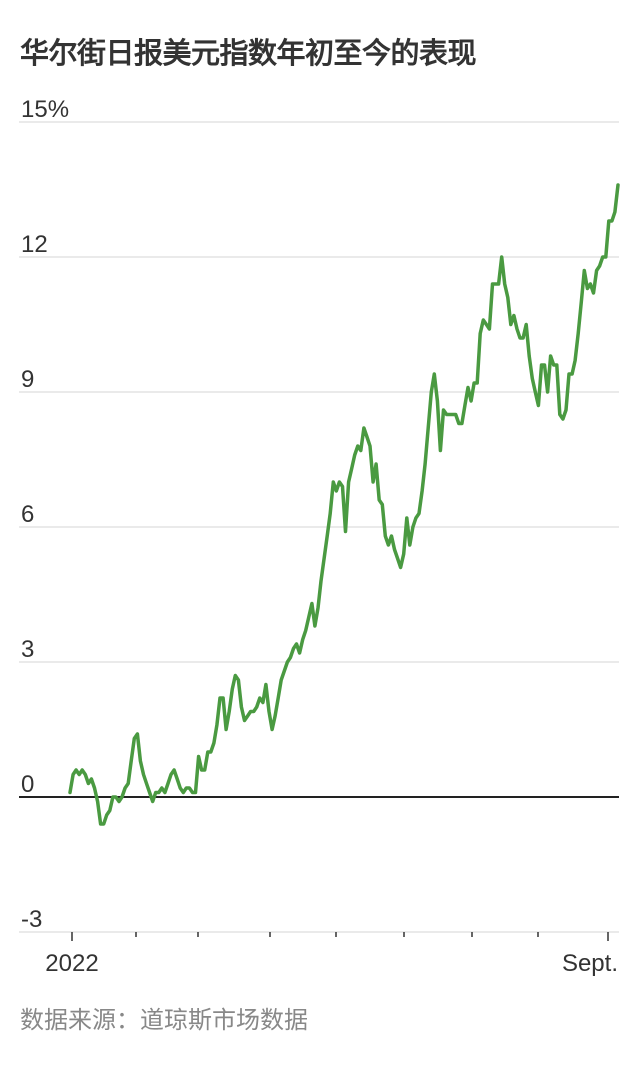 The width and height of the screenshot is (639, 1065). What do you see at coordinates (164, 1020) in the screenshot?
I see `source-note: 数据来源：道琼斯市场数据` at bounding box center [164, 1020].